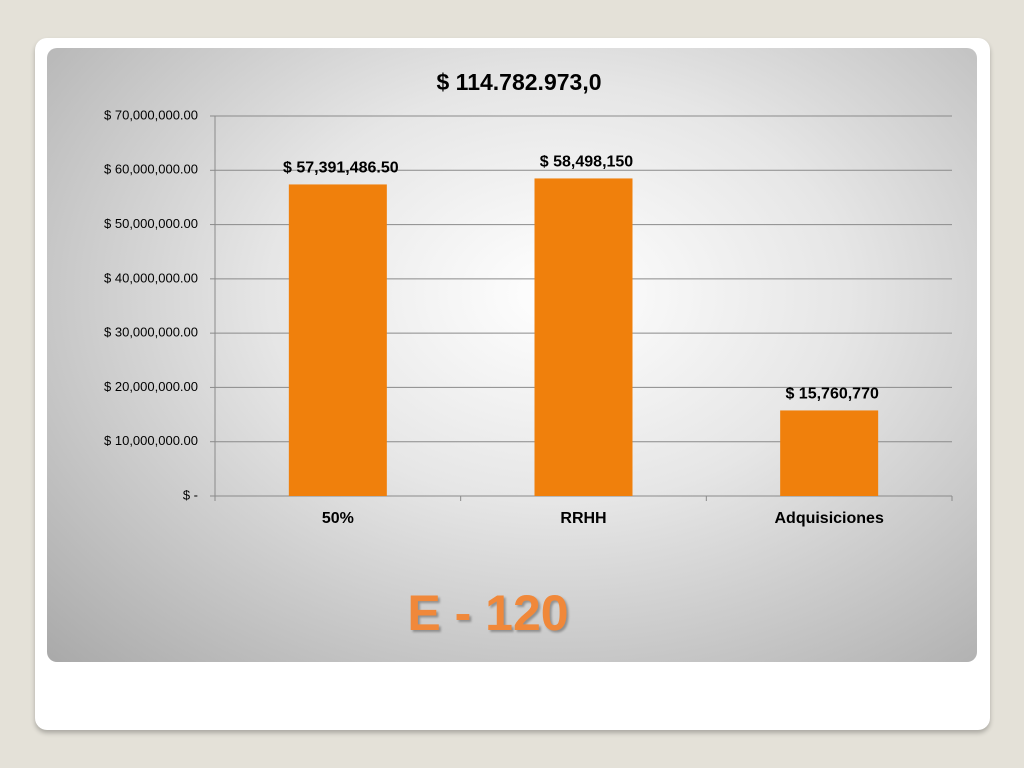  Describe the element at coordinates (151, 332) in the screenshot. I see `y-tick-label: $ 30,000,000.00` at that location.